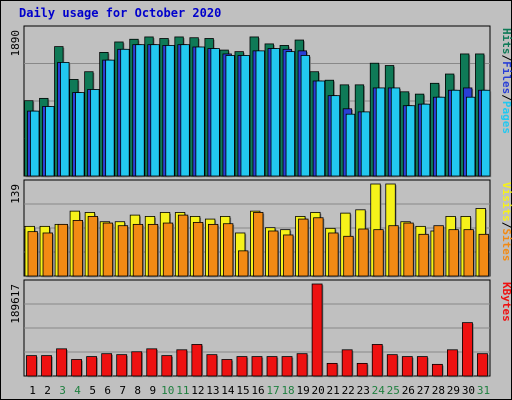  What do you see at coordinates (32, 390) in the screenshot?
I see `x-tick-label: 1` at bounding box center [32, 390].